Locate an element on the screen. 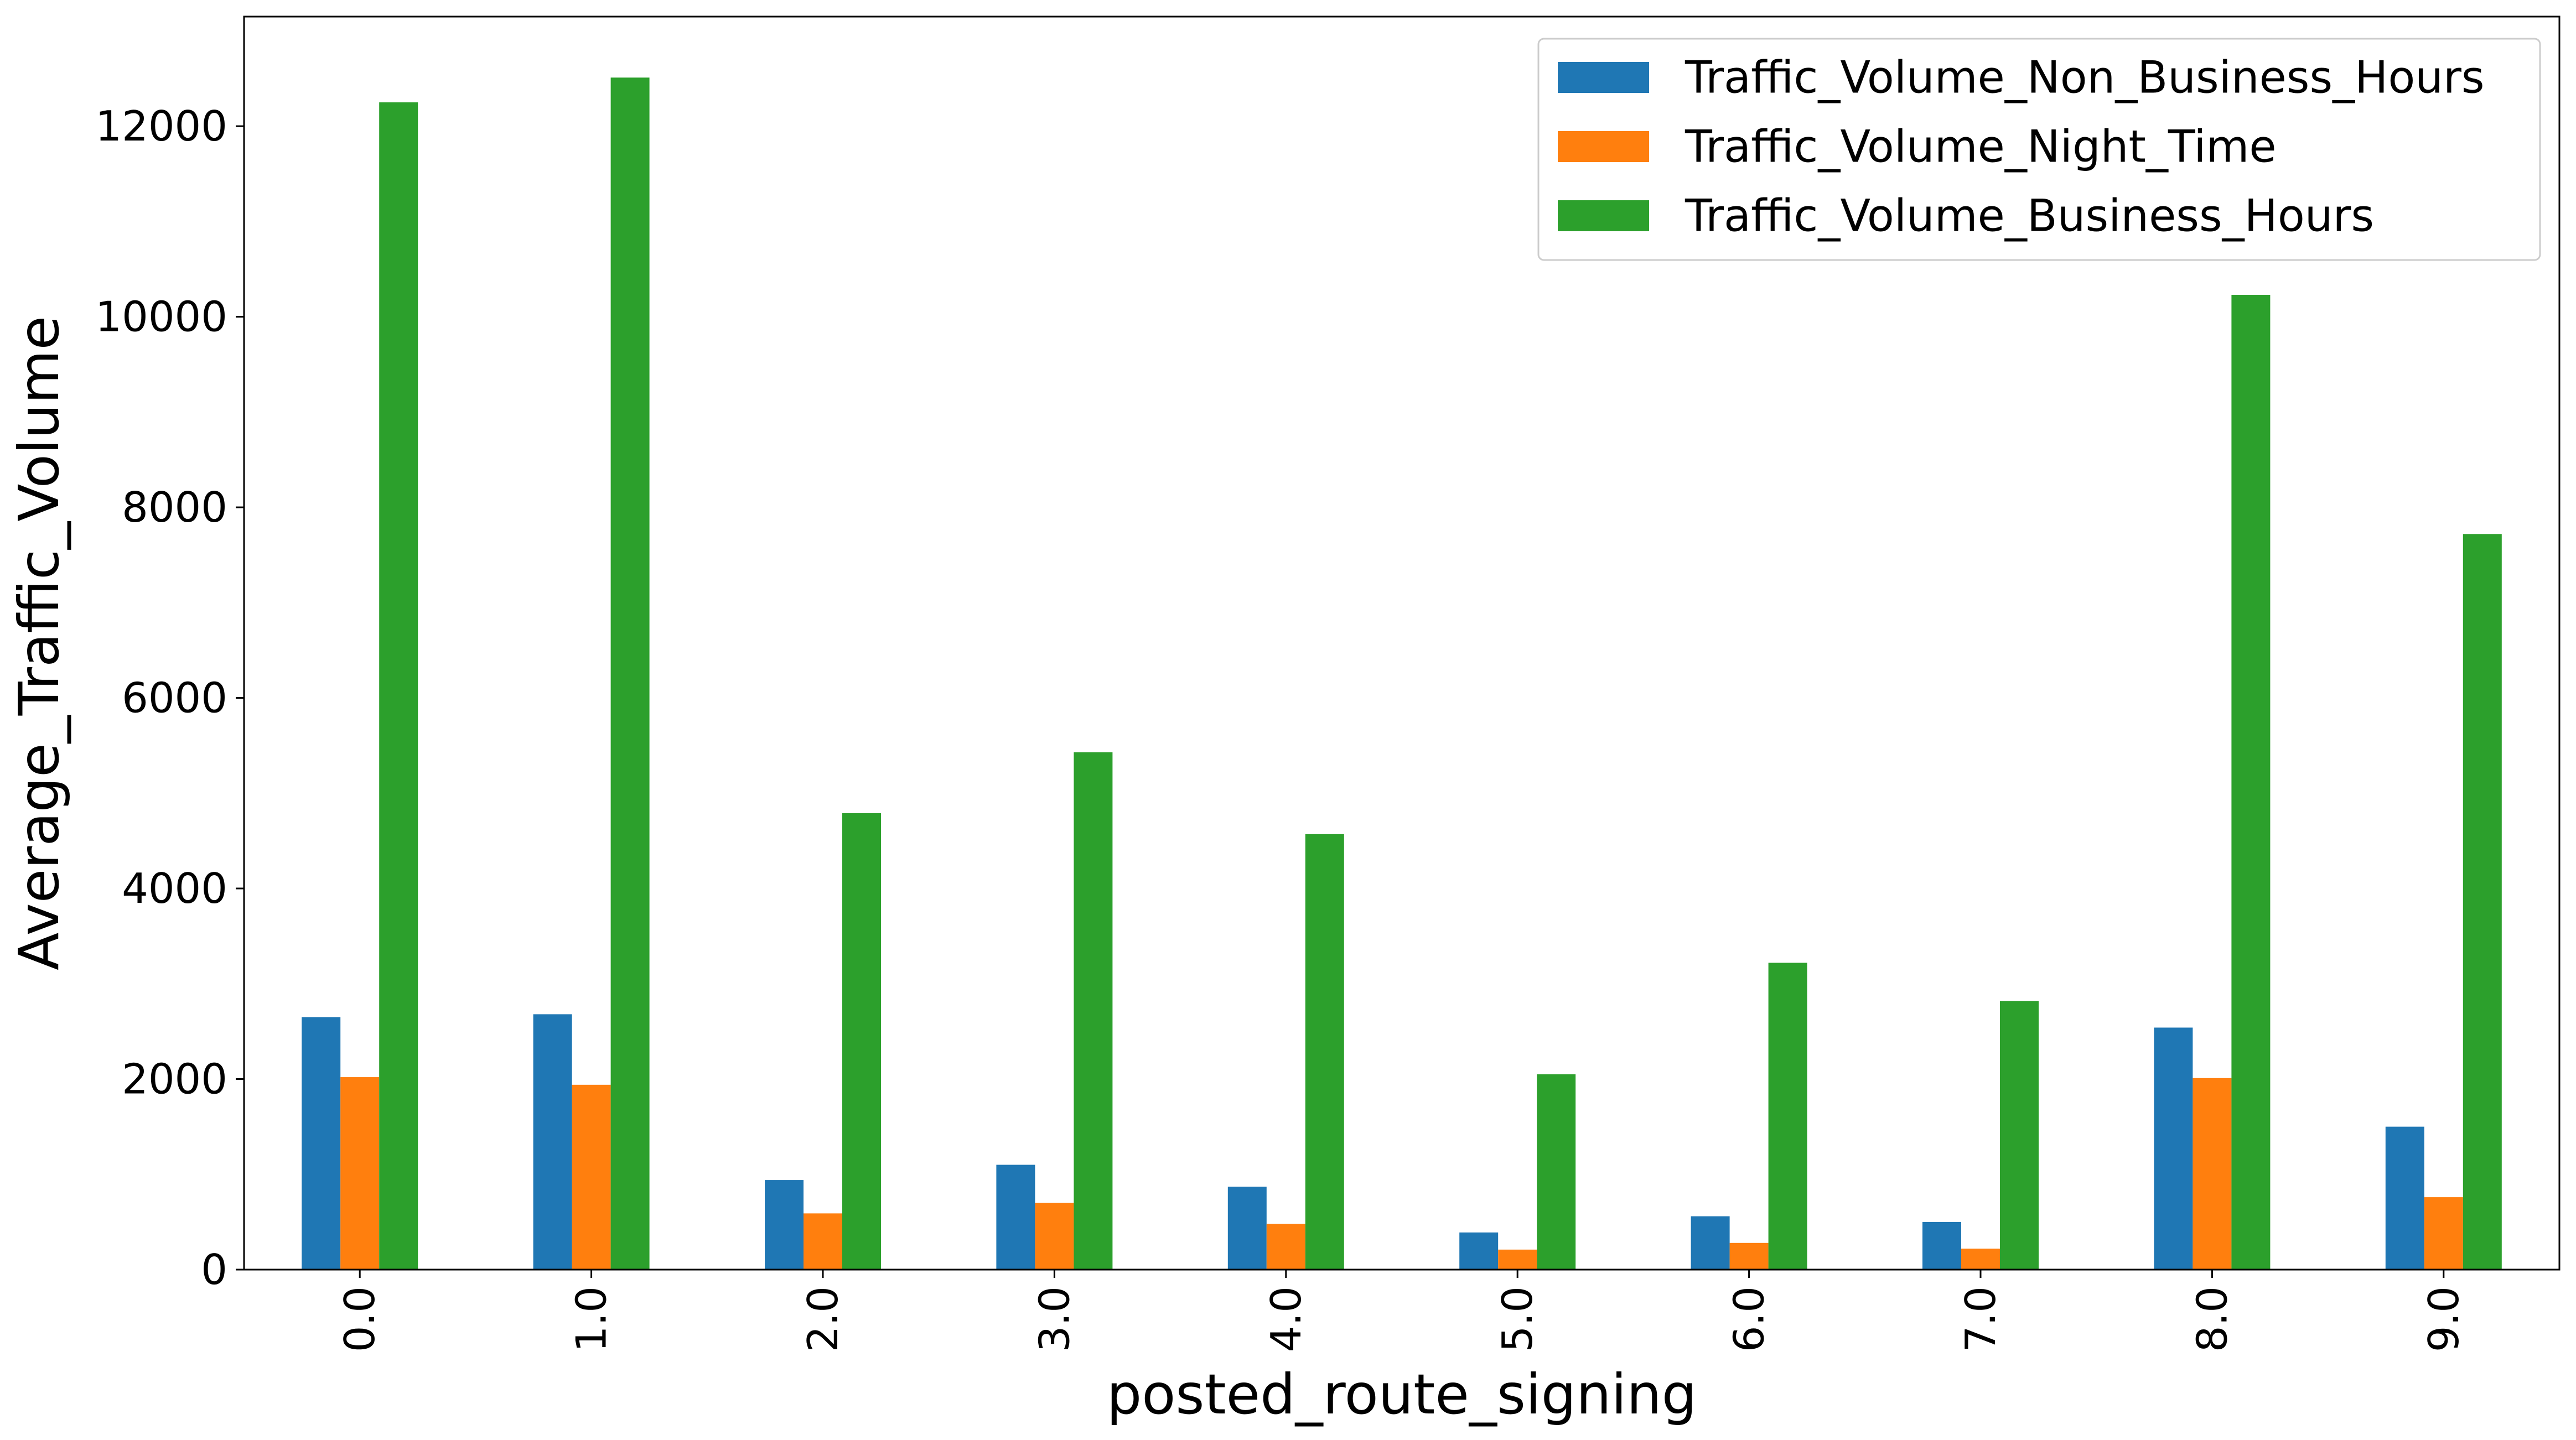 The height and width of the screenshot is (1440, 2576). bar-3-0-traffic-volume-non-business-hours is located at coordinates (1016, 1217).